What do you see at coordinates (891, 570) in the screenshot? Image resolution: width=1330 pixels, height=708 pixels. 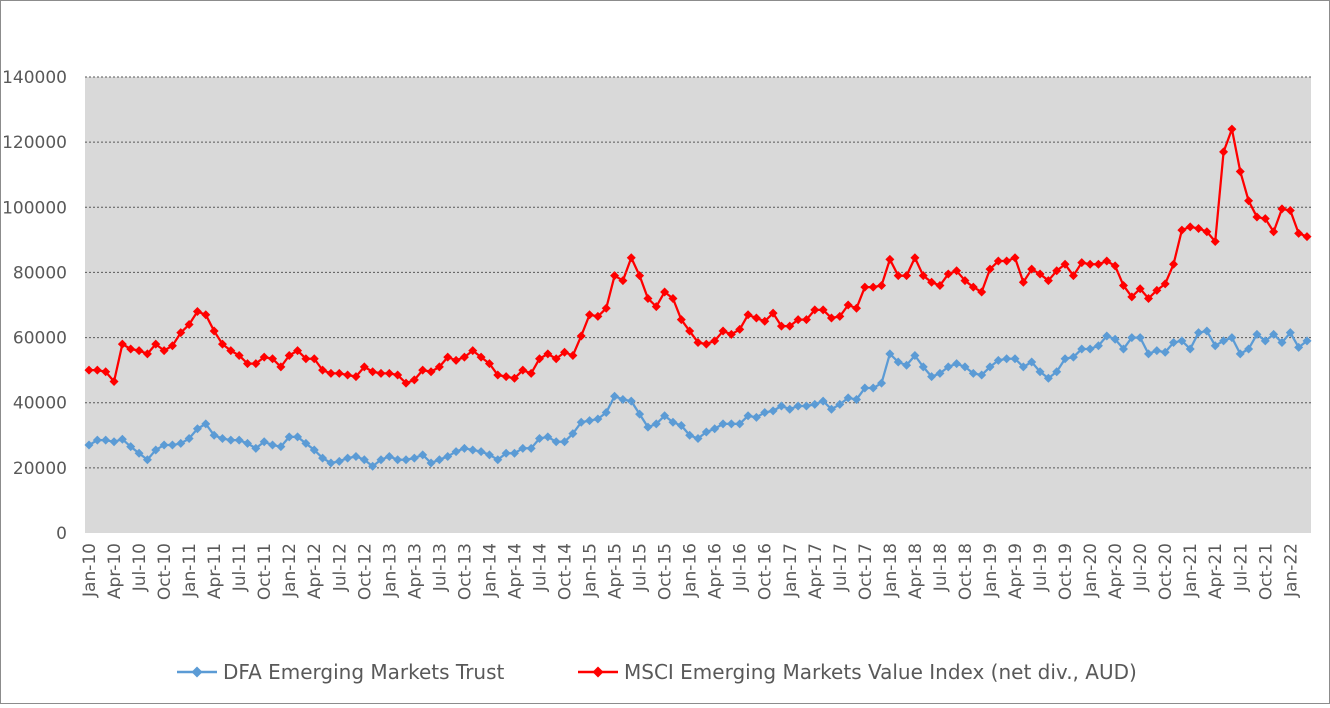 I see `x-tick-label: Jan-18` at bounding box center [891, 570].